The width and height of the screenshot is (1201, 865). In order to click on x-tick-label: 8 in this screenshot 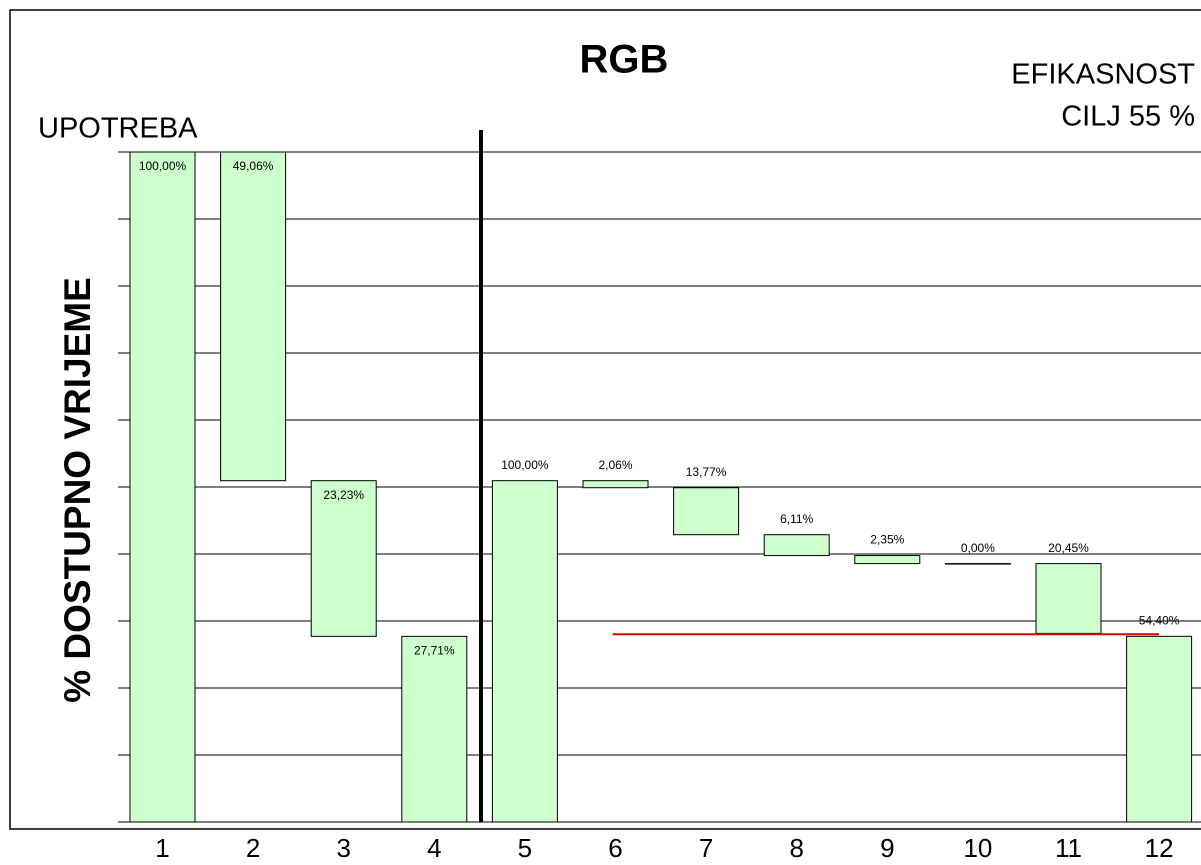, I will do `click(796, 848)`.